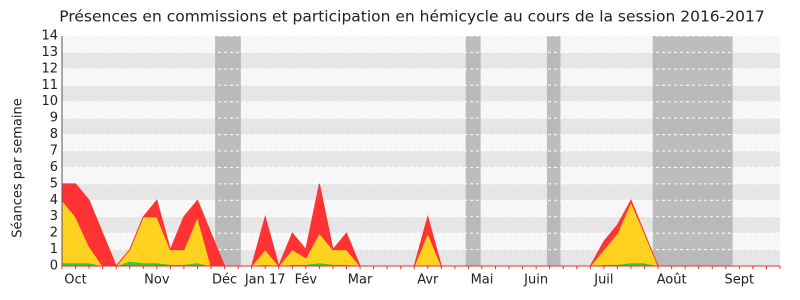 The image size is (800, 300). What do you see at coordinates (54, 151) in the screenshot?
I see `y-tick-label: 7` at bounding box center [54, 151].